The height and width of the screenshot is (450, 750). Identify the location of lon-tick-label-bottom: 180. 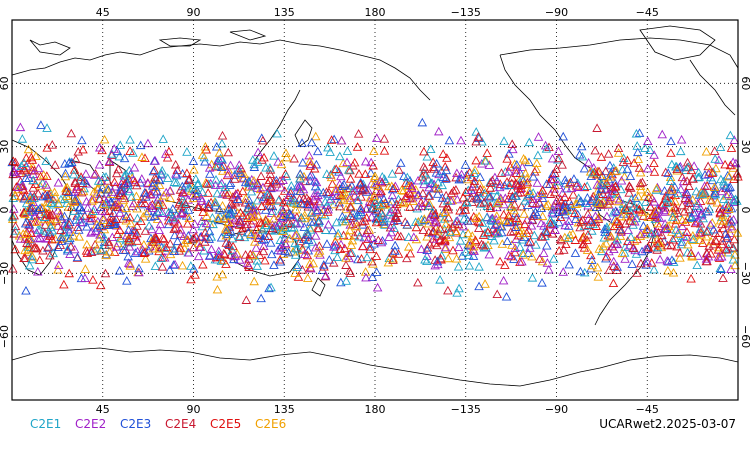
(375, 409).